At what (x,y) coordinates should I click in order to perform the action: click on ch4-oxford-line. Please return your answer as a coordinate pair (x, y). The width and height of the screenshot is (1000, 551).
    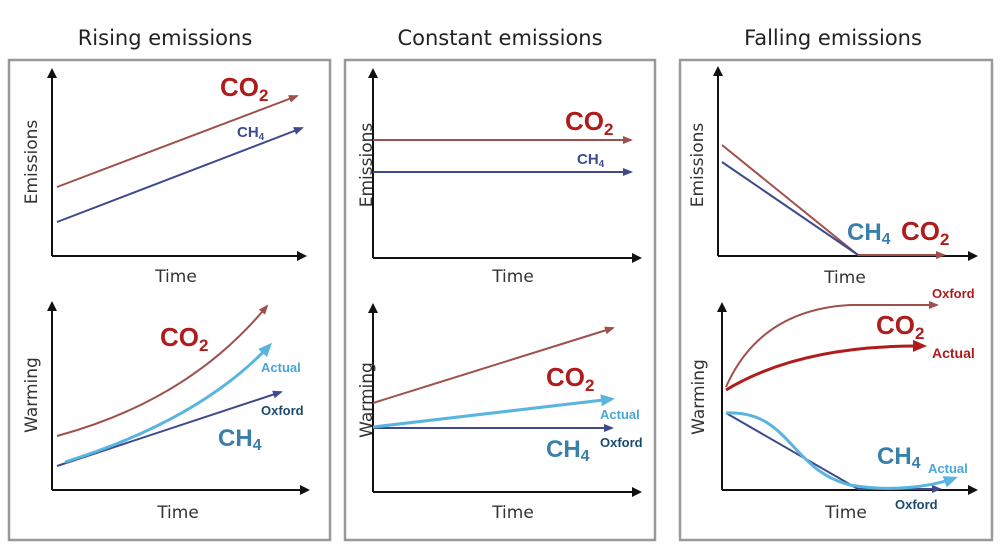
    Looking at the image, I should click on (833, 452).